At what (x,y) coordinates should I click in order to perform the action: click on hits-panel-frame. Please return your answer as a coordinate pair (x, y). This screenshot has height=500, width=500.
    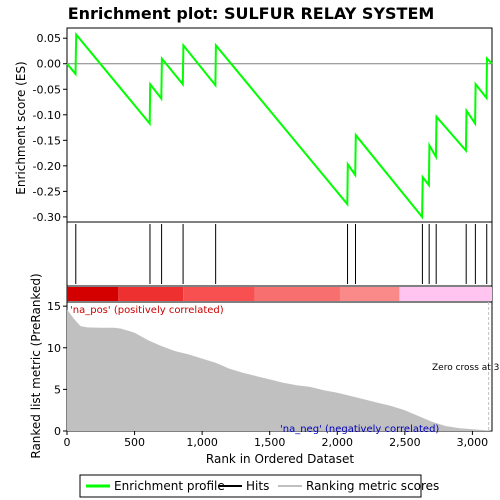
    Looking at the image, I should click on (279, 254).